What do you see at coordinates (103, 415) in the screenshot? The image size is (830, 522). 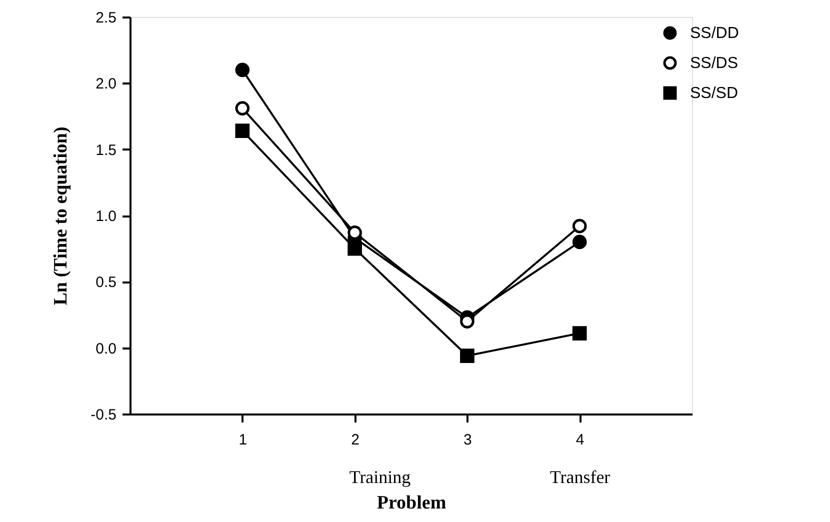 I see `y-tick-label: -0.5` at bounding box center [103, 415].